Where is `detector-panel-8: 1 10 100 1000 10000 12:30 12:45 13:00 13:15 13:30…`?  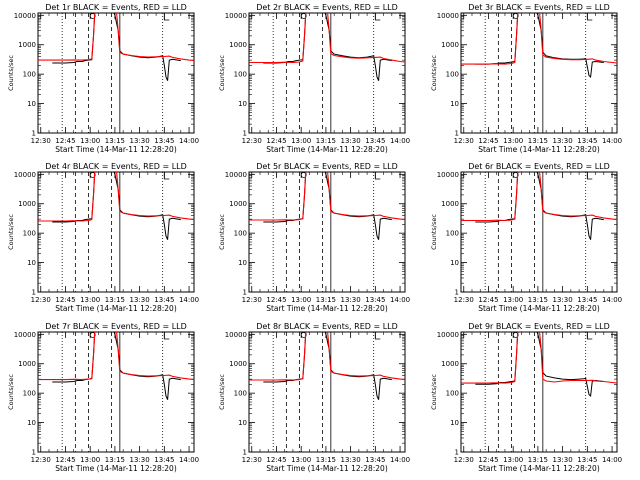 detector-panel-8: 1 10 100 1000 10000 12:30 12:45 13:00 13:15 13:30… is located at coordinates (314, 397).